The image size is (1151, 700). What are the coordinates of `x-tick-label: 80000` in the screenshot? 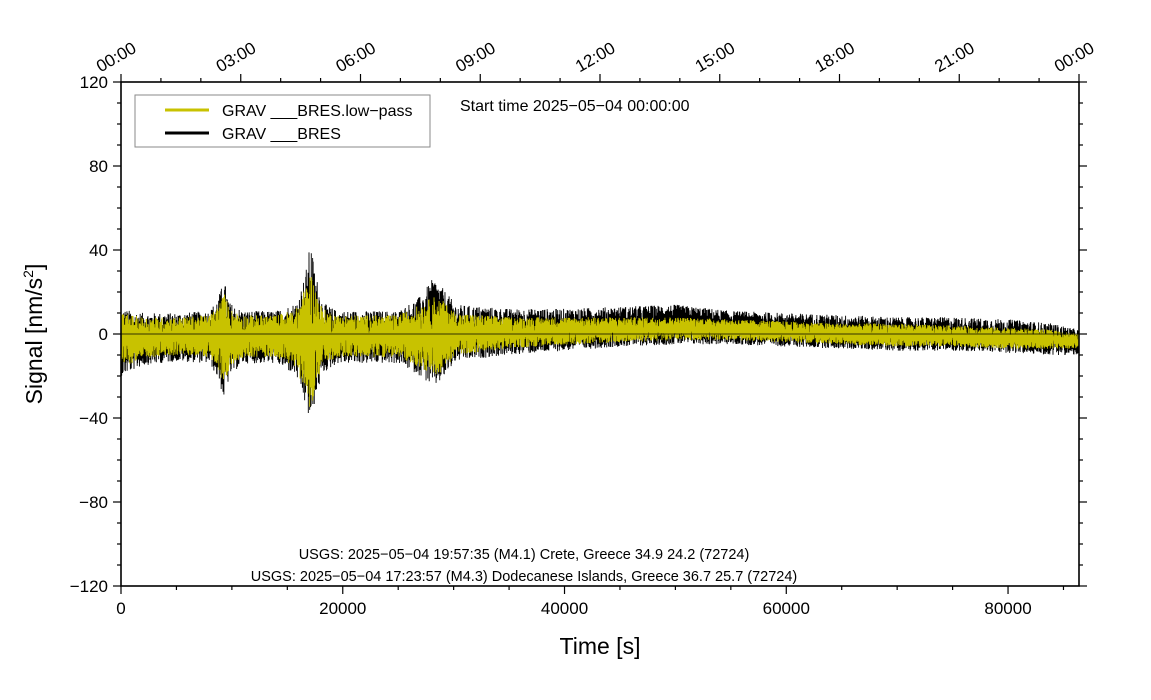 It's located at (1007, 608).